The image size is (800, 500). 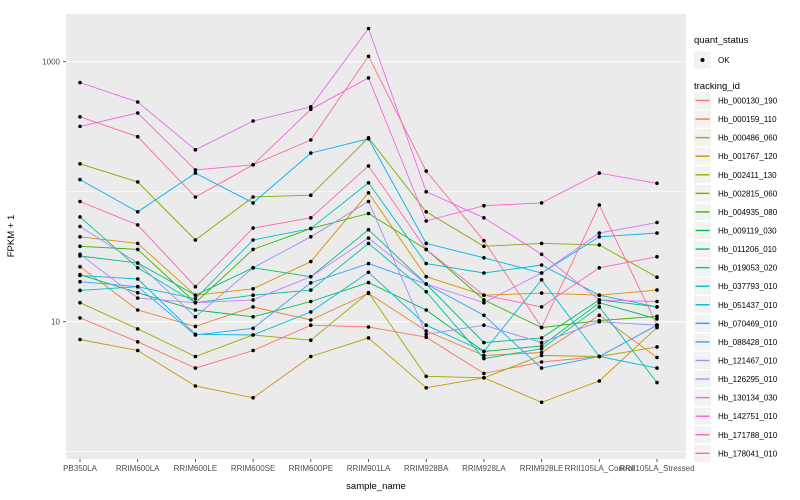 I want to click on legend-title-tracking-id: tracking_id, so click(x=717, y=86).